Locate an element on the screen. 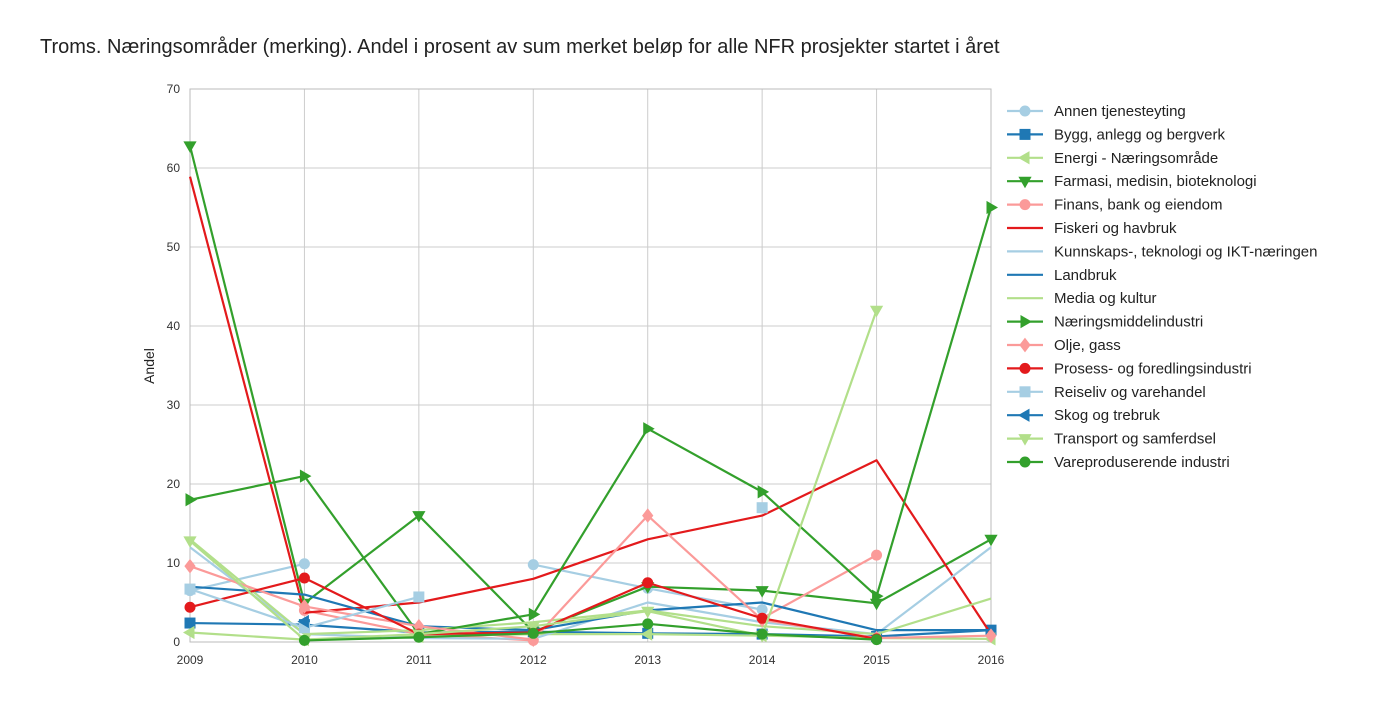 This screenshot has height=706, width=1393. legend-item: Farmasi, medisin, bioteknologi is located at coordinates (1132, 181).